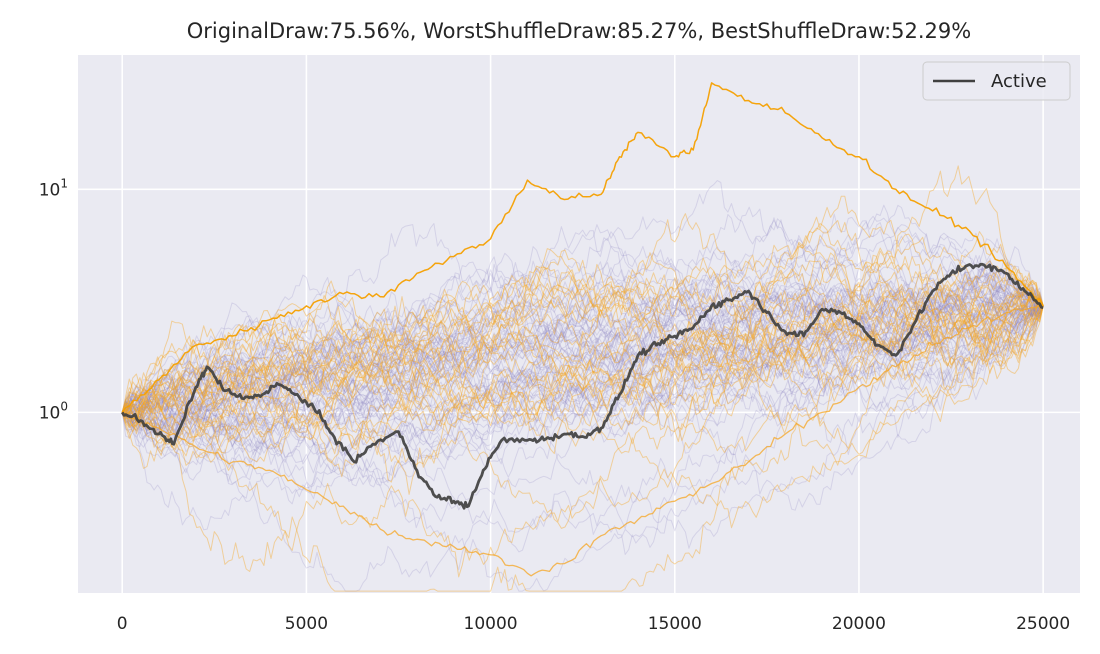  Describe the element at coordinates (122, 624) in the screenshot. I see `x-tick-label: 0` at that location.